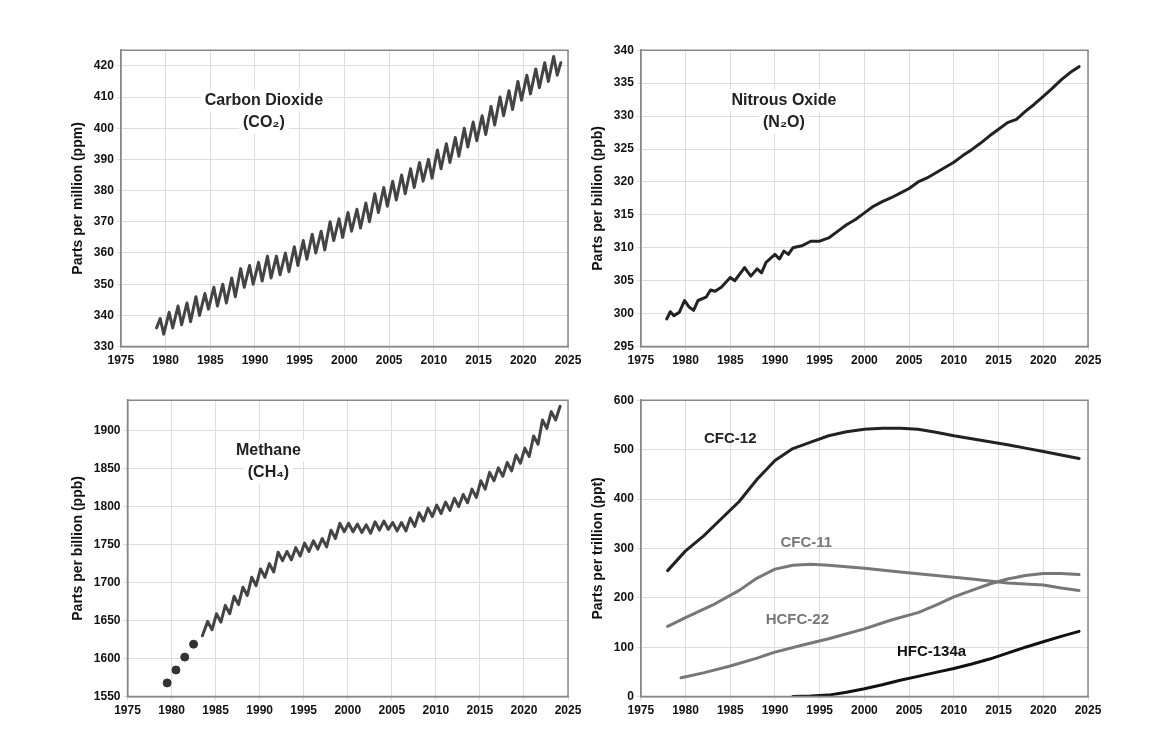 The height and width of the screenshot is (746, 1159). I want to click on y-tick-label: 380, so click(104, 189).